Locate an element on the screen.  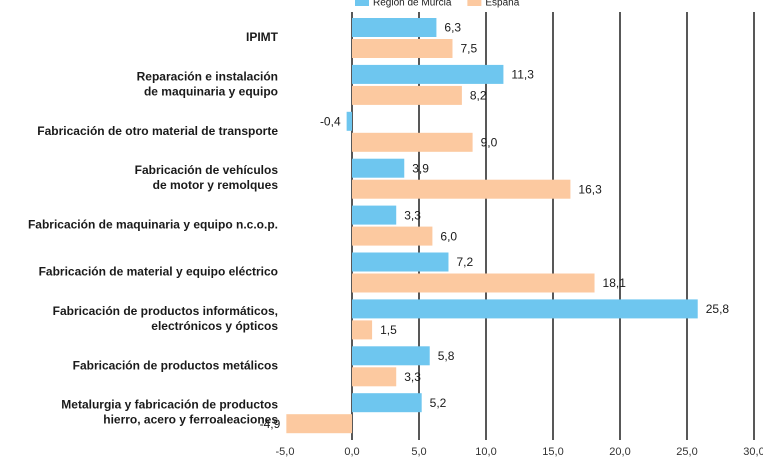
y-tick-label-line: de motor y remolques is located at coordinates (216, 185).